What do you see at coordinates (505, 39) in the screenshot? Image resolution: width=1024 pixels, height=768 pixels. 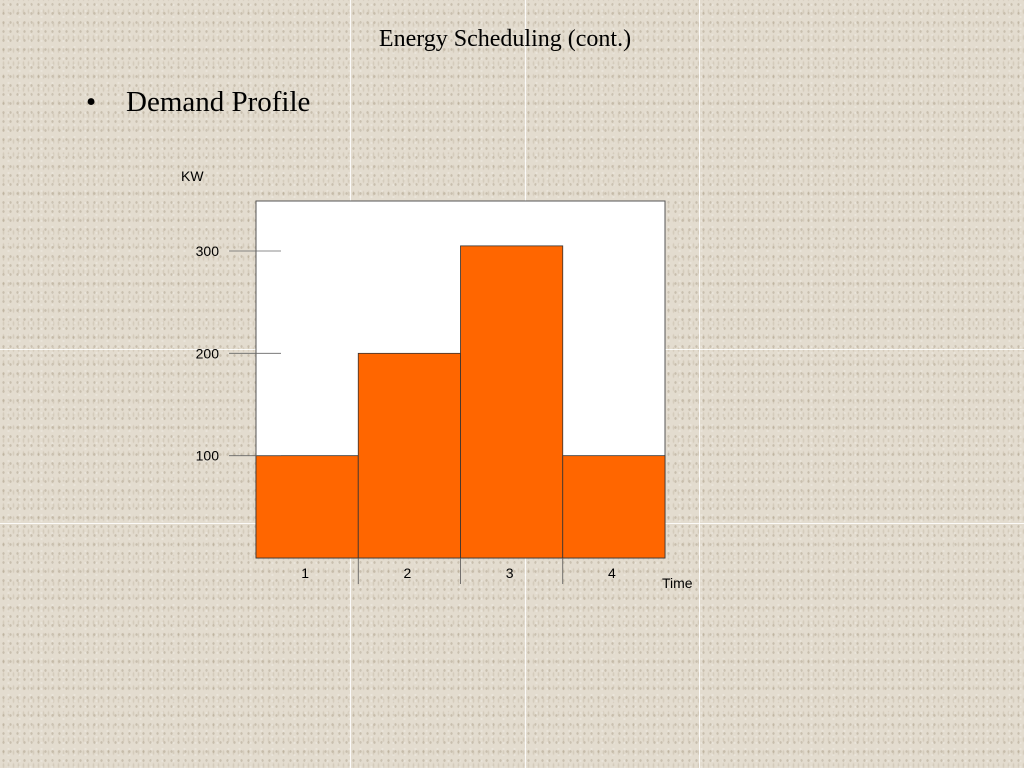 I see `slide-title: Energy Scheduling (cont.)` at bounding box center [505, 39].